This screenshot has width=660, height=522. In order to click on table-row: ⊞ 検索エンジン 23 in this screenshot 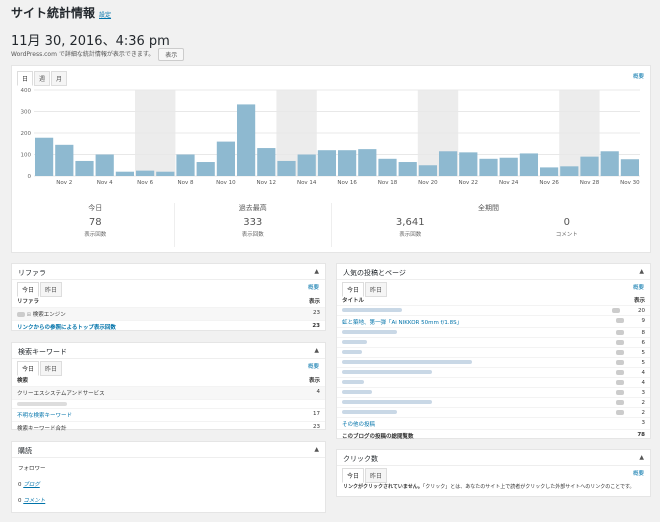, I will do `click(168, 313)`.